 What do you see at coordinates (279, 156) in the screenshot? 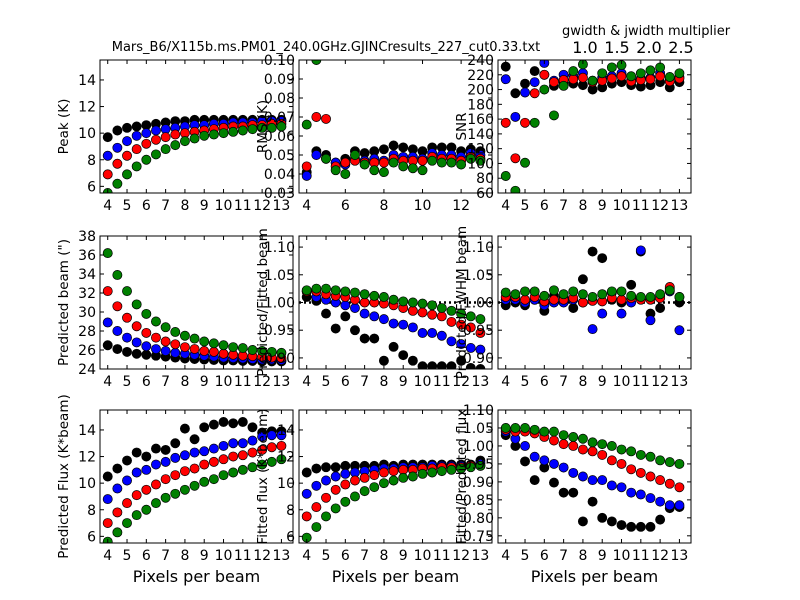
I see `y-tick-label: 0.05` at bounding box center [279, 156].